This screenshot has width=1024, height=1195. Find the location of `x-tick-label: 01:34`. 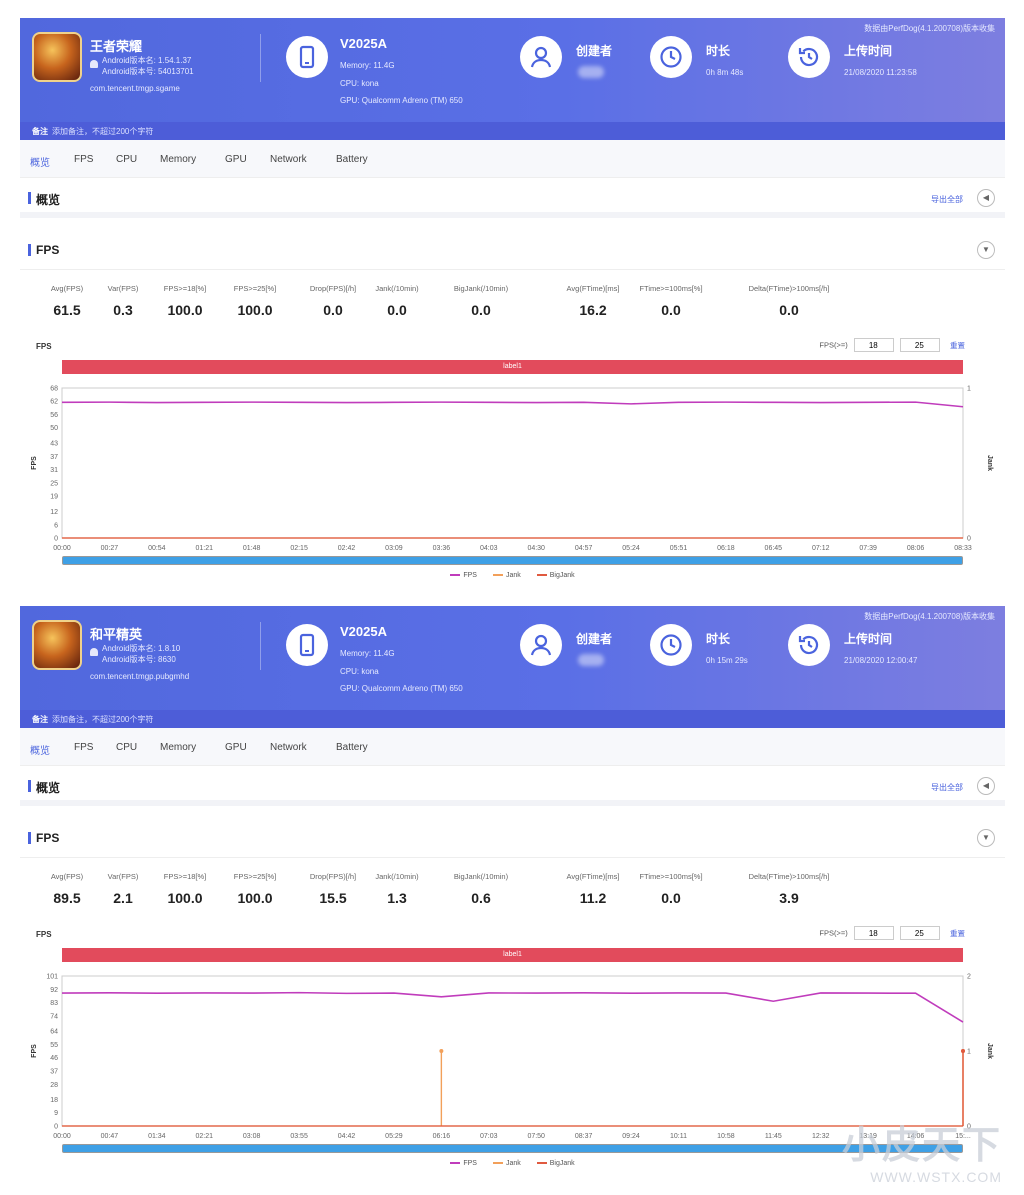

x-tick-label: 01:34 is located at coordinates (157, 1136).